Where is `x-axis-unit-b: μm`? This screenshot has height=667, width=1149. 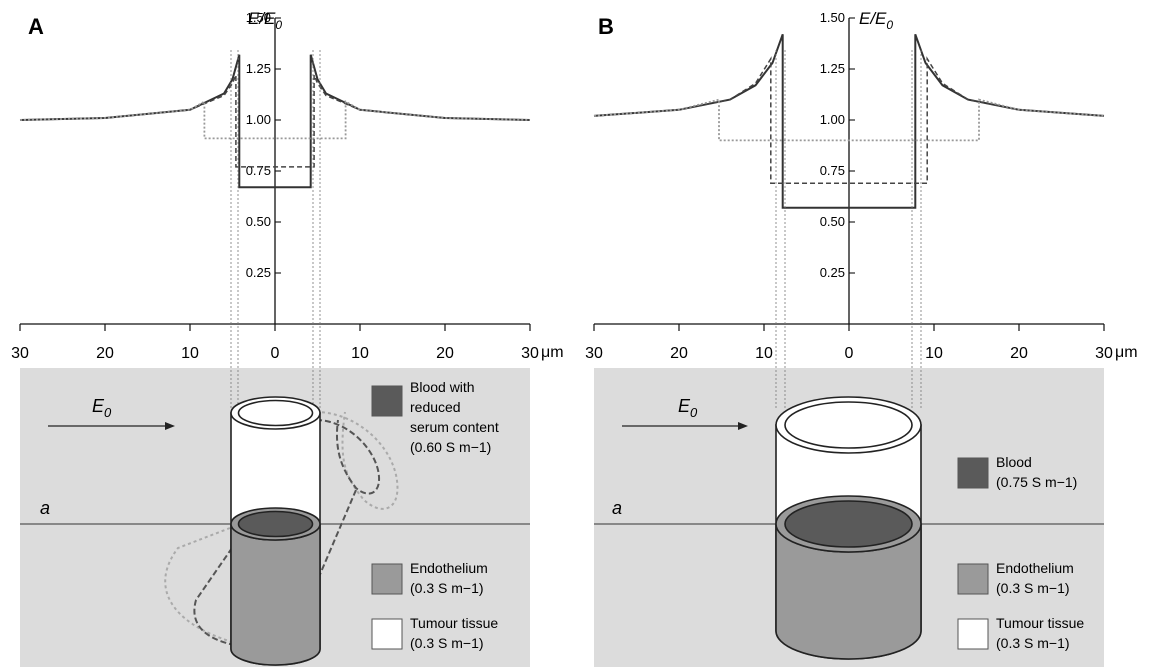
x-axis-unit-b: μm is located at coordinates (1126, 352).